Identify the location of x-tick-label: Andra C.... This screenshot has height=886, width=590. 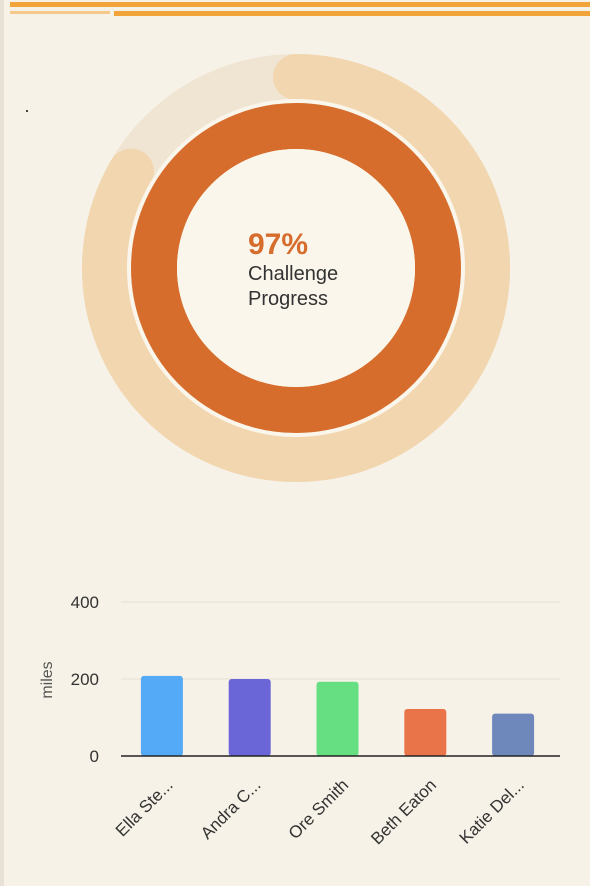
(231, 809).